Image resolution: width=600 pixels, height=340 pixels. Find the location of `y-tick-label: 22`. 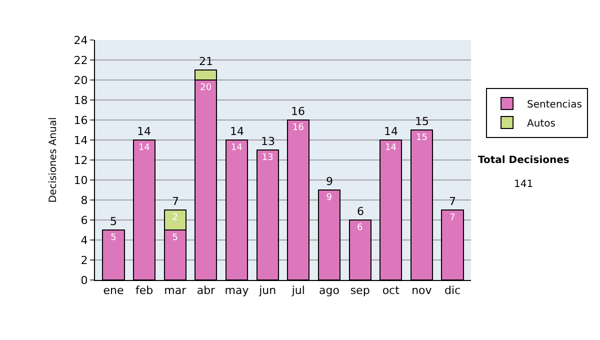

y-tick-label: 22 is located at coordinates (81, 60).